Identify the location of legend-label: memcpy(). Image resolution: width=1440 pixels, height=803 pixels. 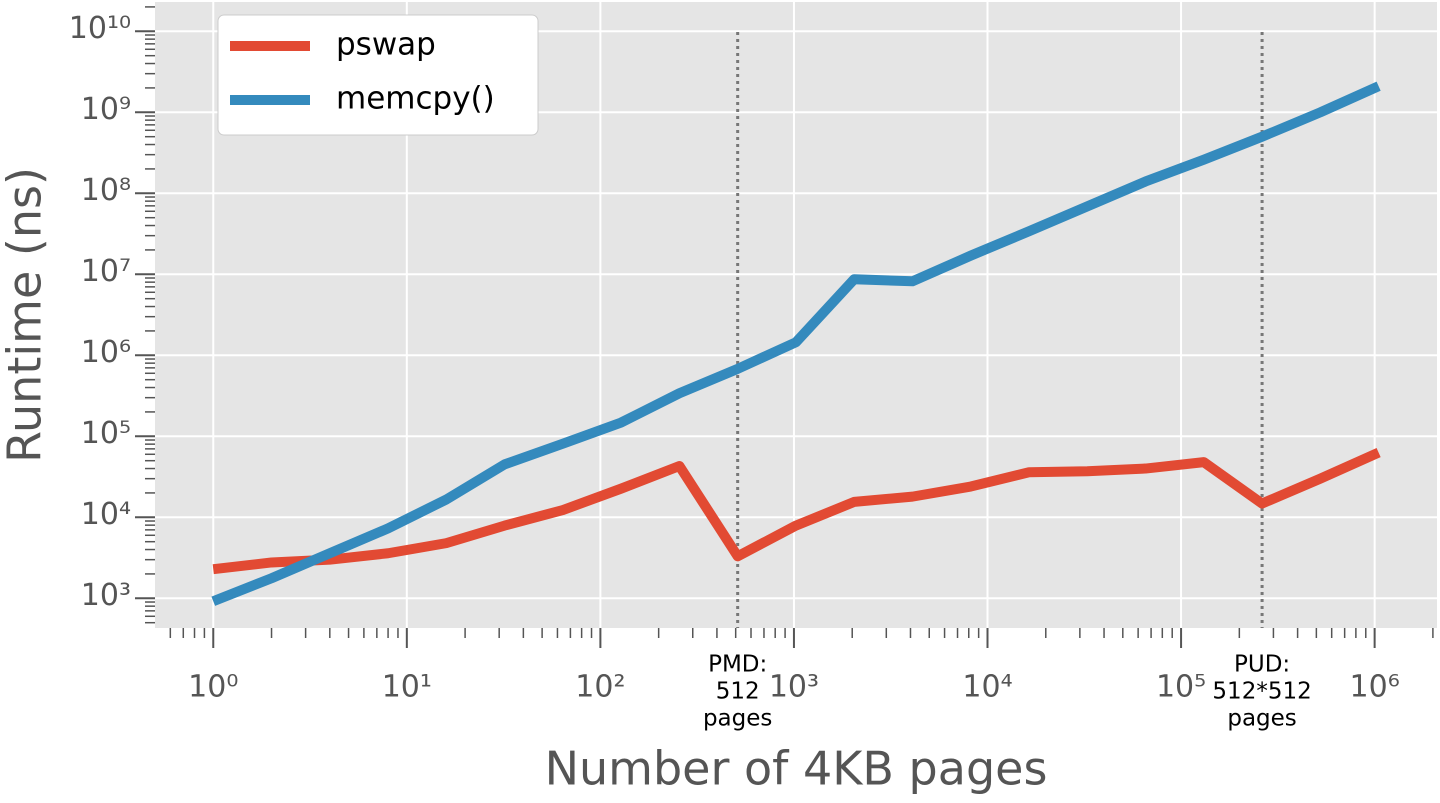
(415, 99).